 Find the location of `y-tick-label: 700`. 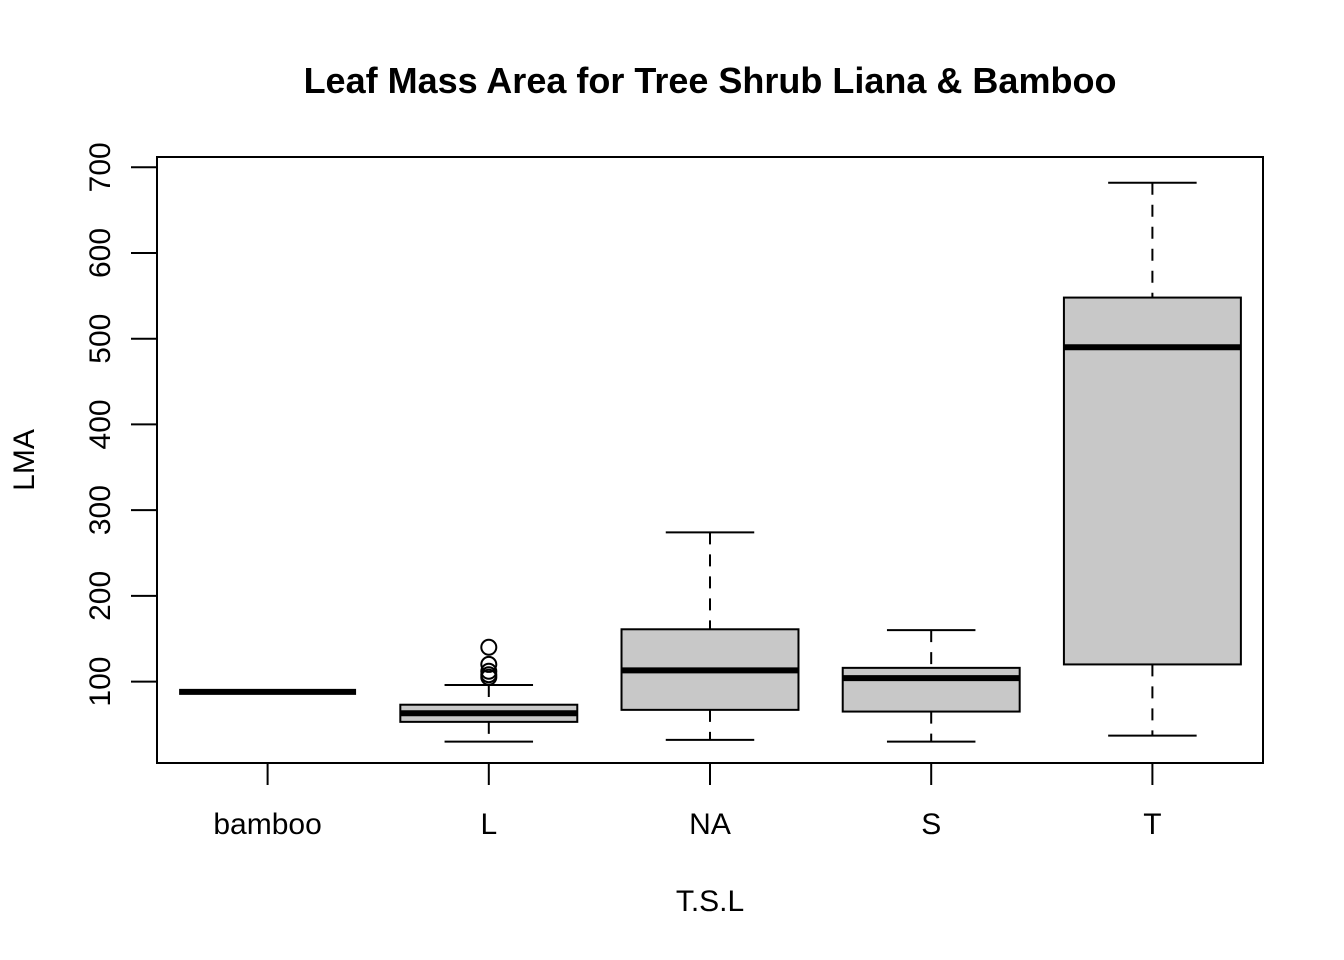

y-tick-label: 700 is located at coordinates (100, 167).